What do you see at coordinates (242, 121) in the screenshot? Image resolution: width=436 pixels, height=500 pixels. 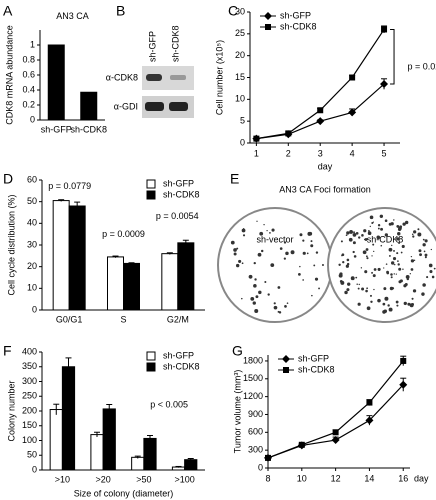 I see `y-tick-label: 5` at bounding box center [242, 121].